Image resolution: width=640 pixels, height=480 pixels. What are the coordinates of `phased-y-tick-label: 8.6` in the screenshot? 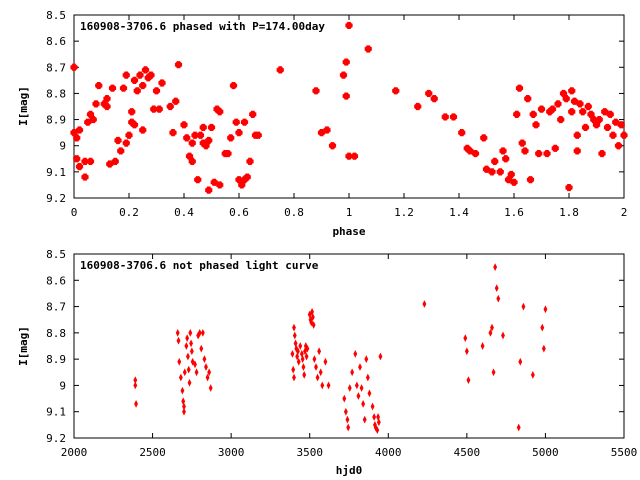 It's located at (56, 41).